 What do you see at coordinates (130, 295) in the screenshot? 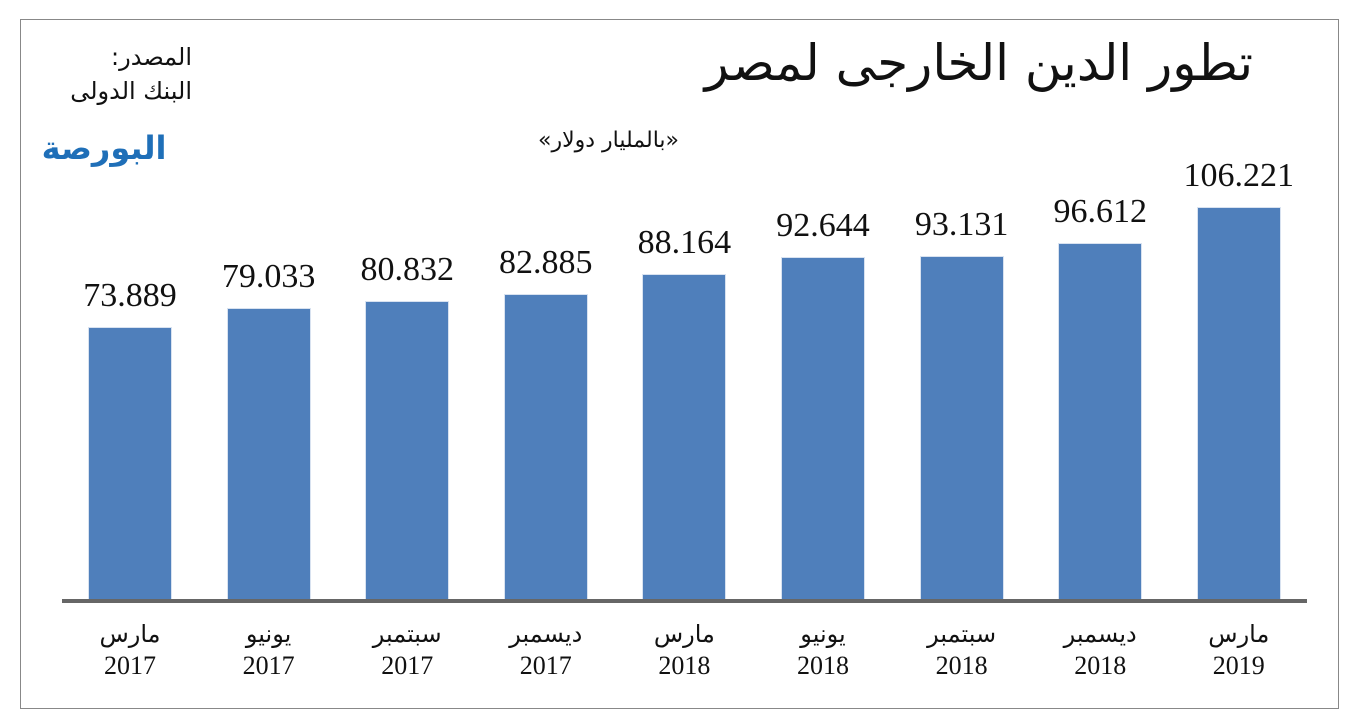
I see `data-label: 73.889` at bounding box center [130, 295].